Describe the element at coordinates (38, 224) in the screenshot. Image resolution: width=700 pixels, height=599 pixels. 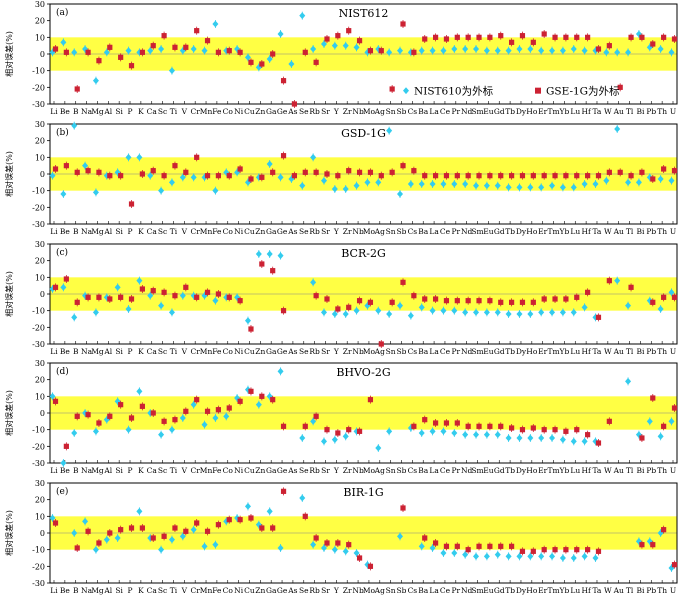
I see `y-tick-label: -30` at that location.